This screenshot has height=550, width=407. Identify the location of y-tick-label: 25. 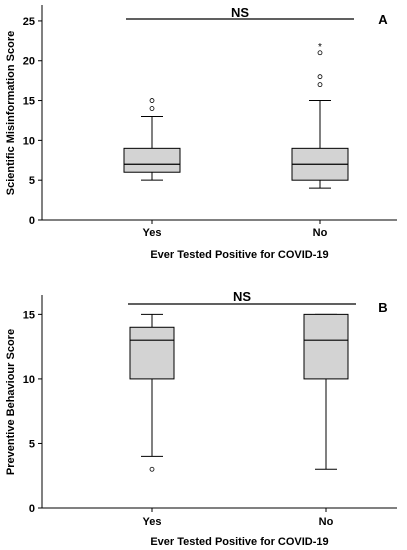
(29, 22).